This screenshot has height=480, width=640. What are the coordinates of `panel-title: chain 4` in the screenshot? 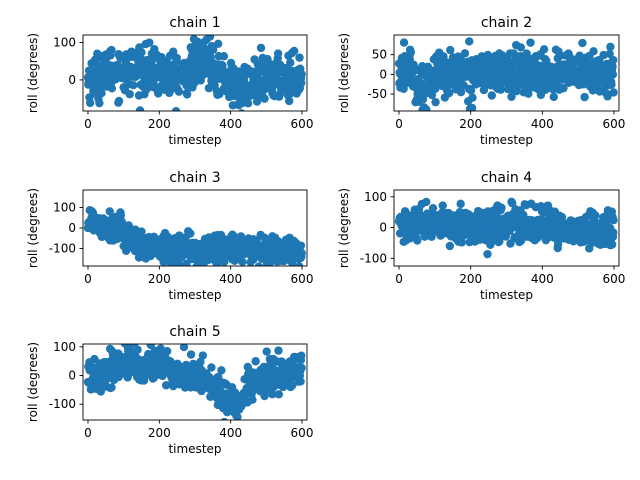 It's located at (506, 178).